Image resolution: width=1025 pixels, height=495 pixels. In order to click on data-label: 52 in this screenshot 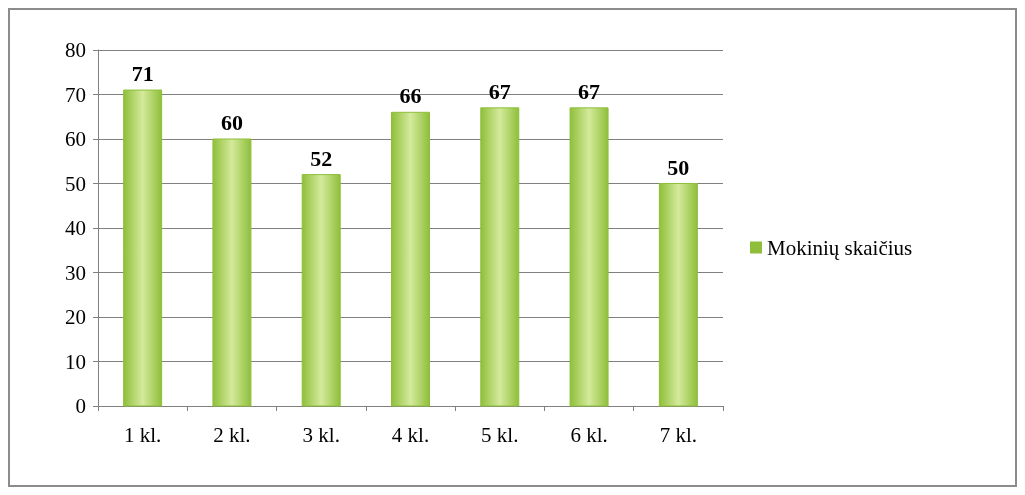, I will do `click(321, 158)`.